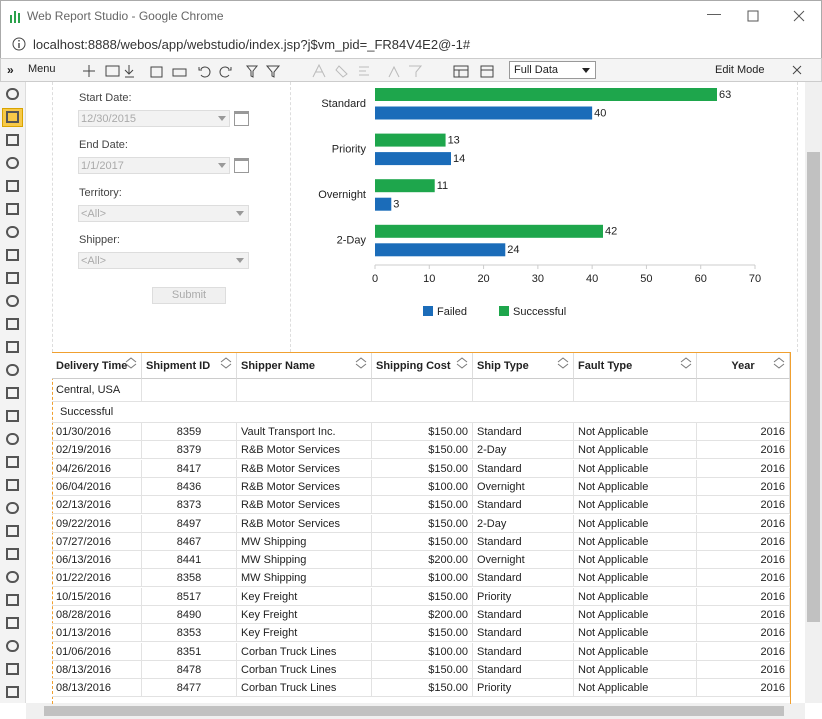  I want to click on title-bar: Web Report Studio - Google Chrome —, so click(411, 15).